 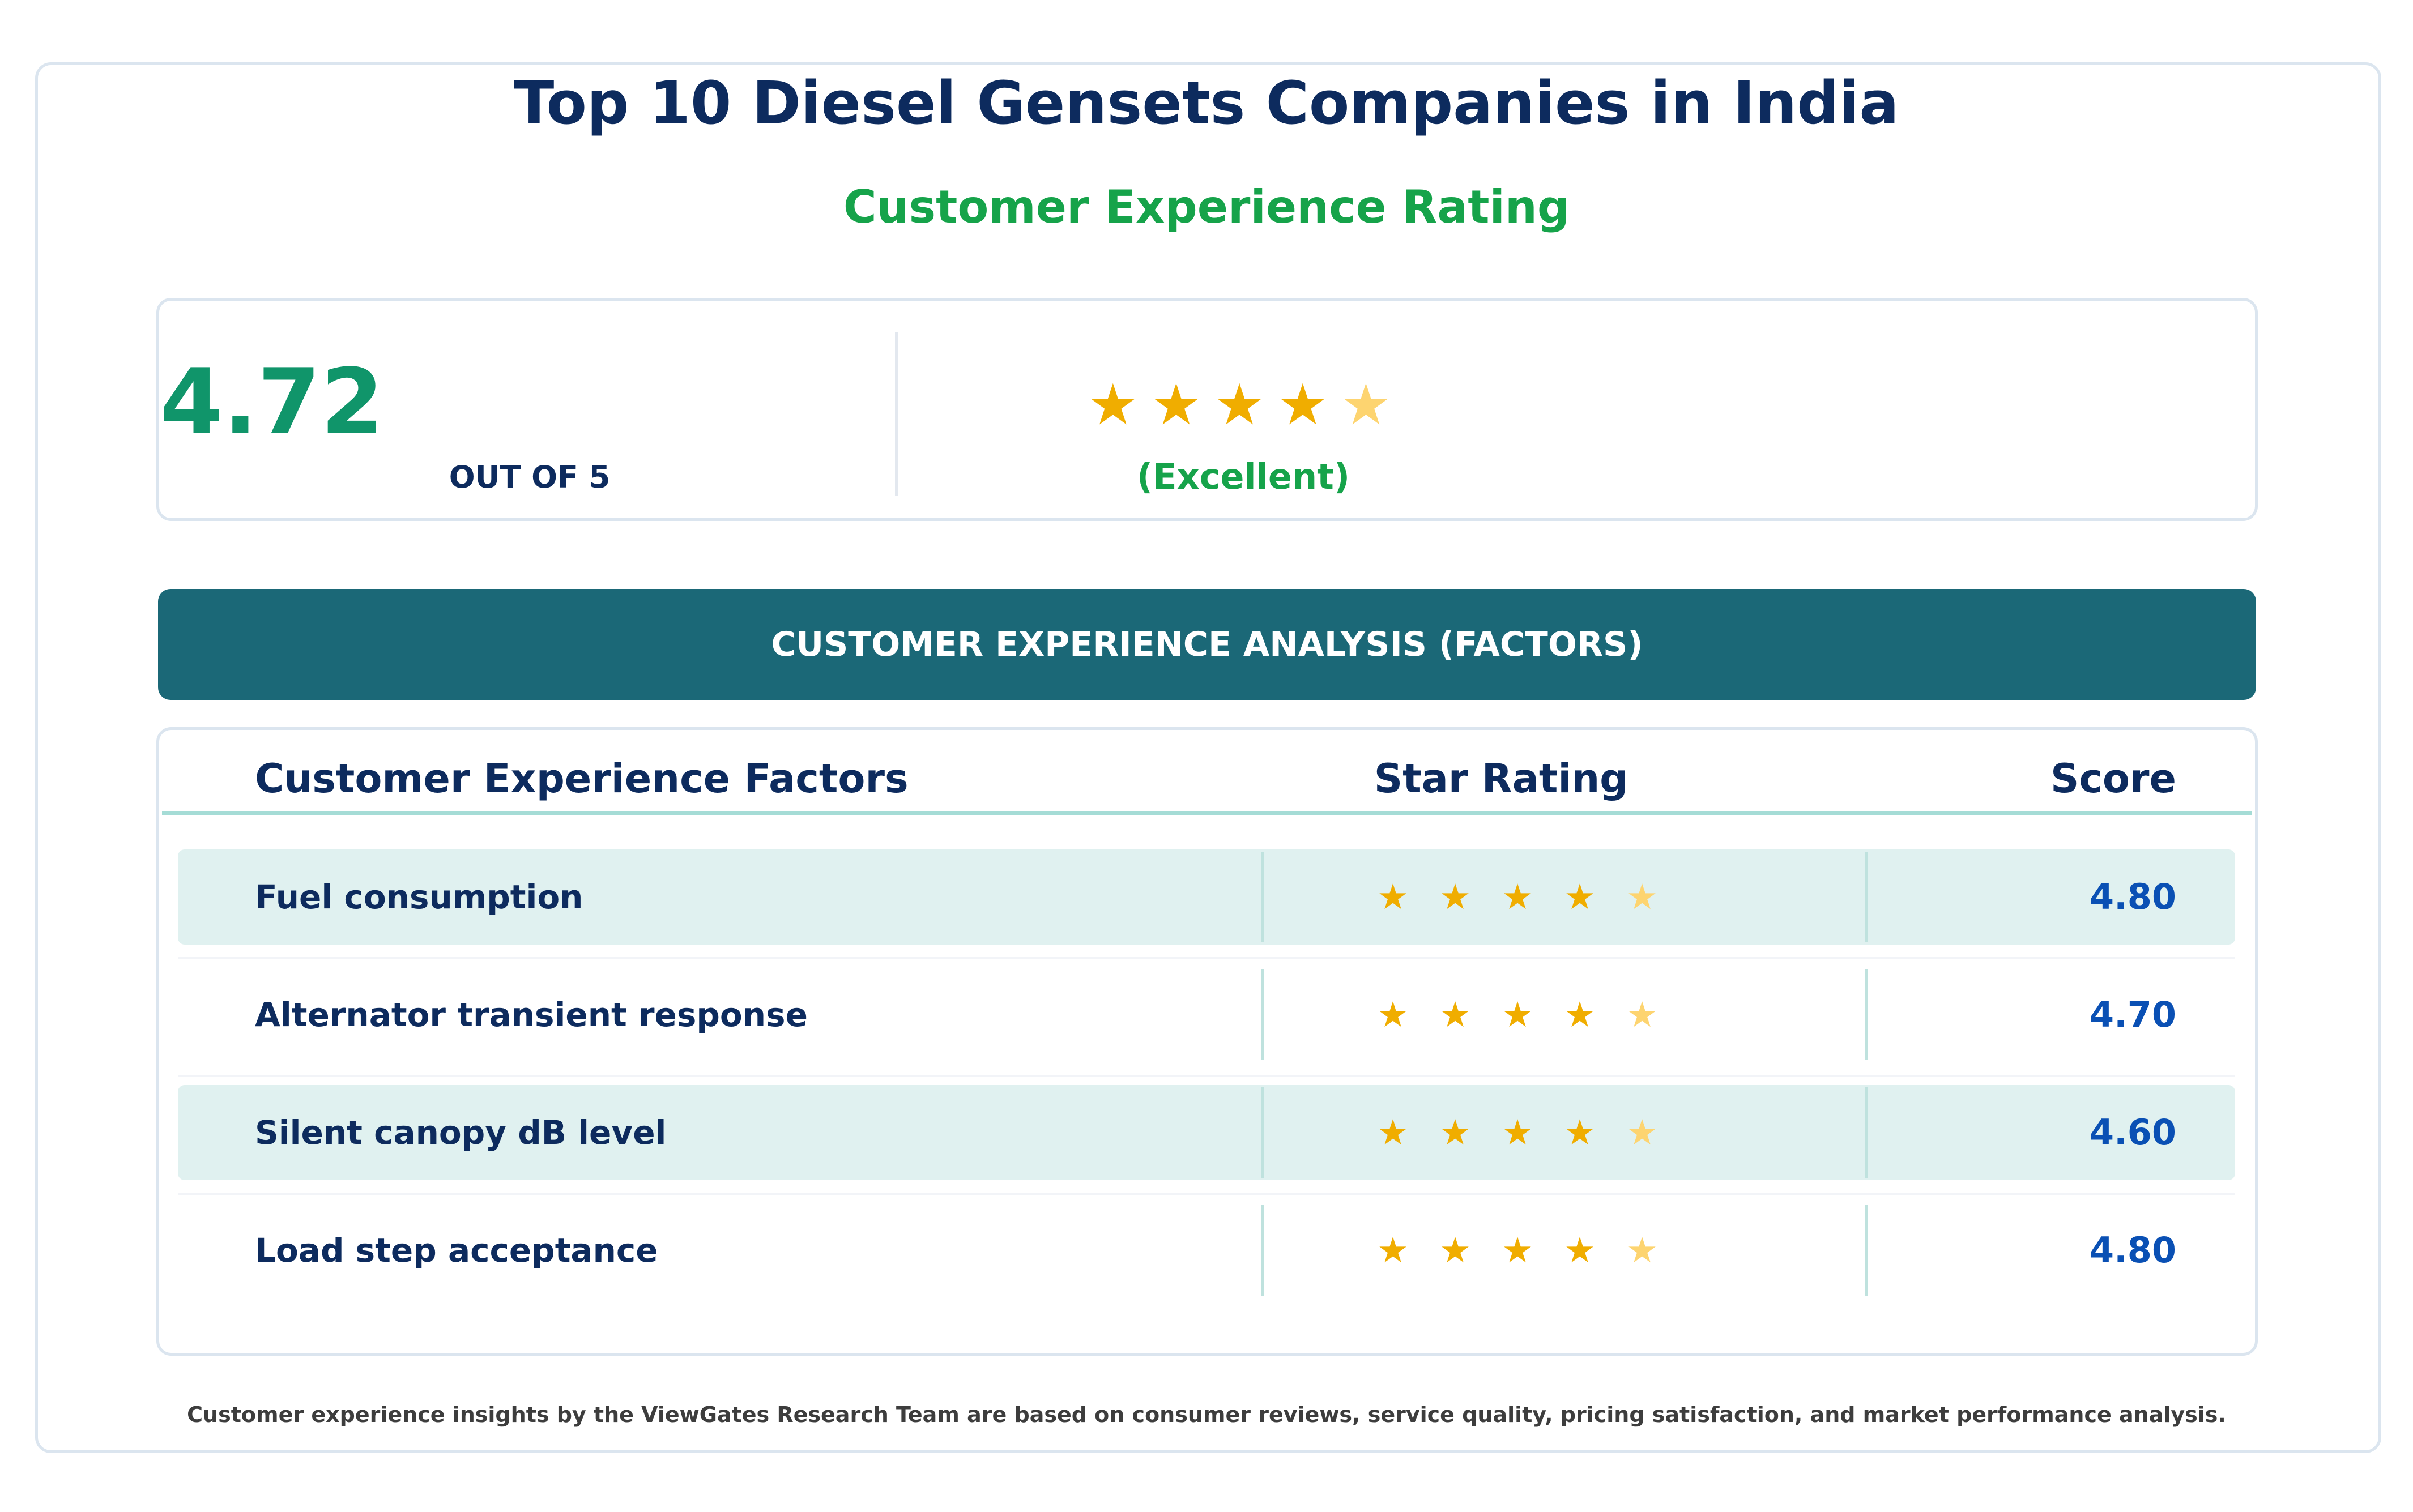 What do you see at coordinates (531, 1015) in the screenshot?
I see `factor-name: Alternator transient response` at bounding box center [531, 1015].